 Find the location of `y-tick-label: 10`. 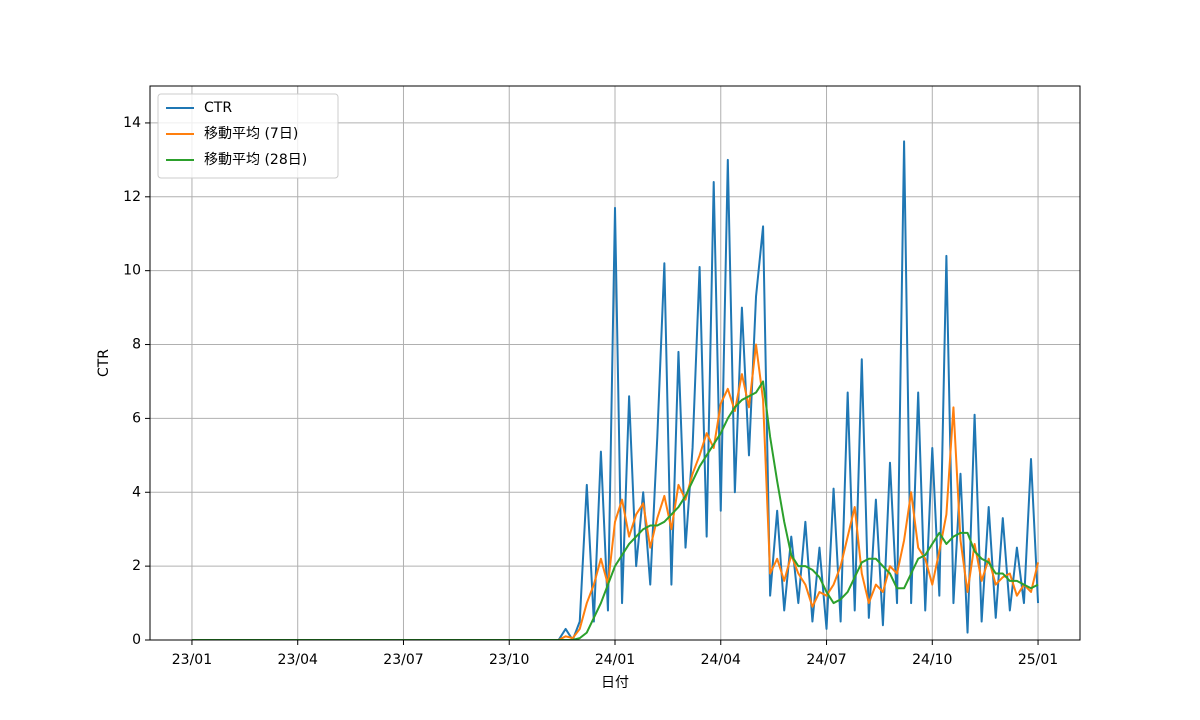

y-tick-label: 10 is located at coordinates (132, 271).